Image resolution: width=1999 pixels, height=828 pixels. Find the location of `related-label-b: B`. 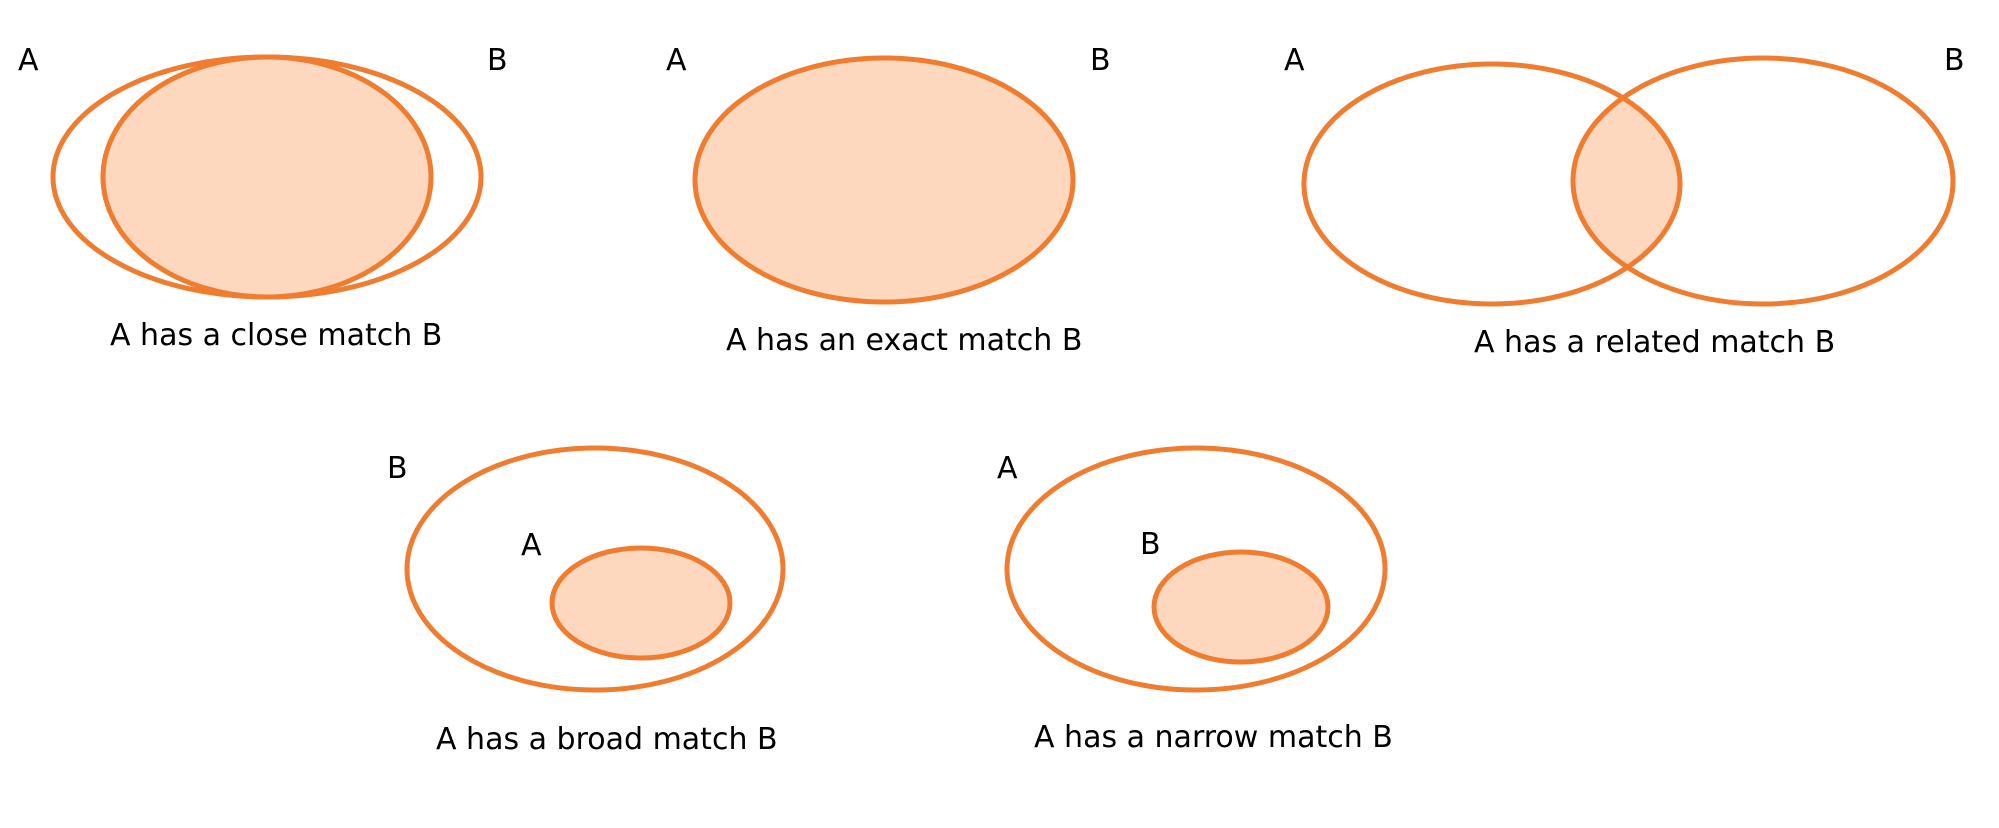

related-label-b: B is located at coordinates (1954, 60).